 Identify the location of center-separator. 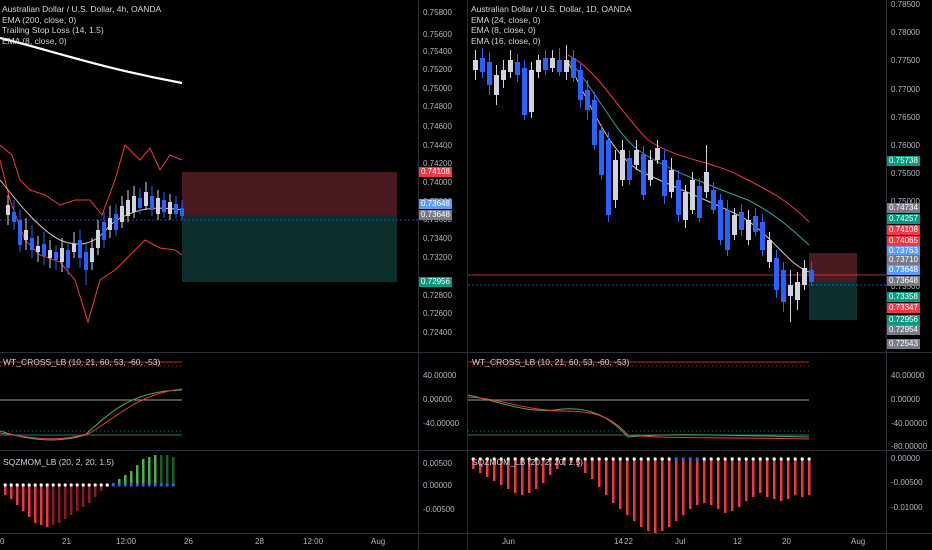
(467, 275).